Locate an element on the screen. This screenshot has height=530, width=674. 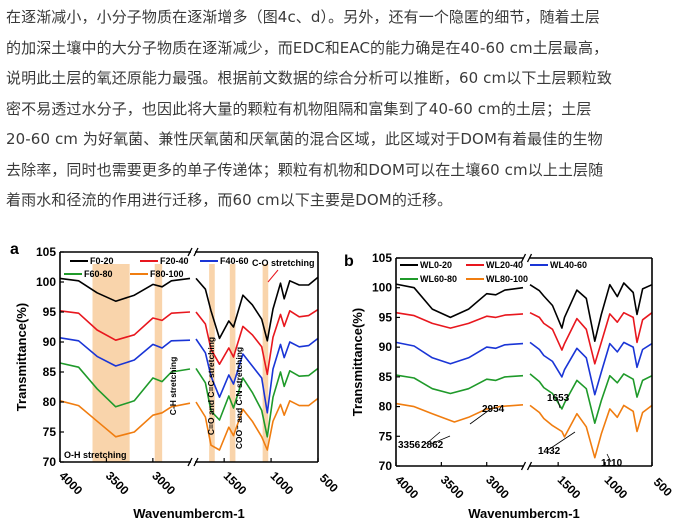
peak-label: 3356 is located at coordinates (409, 445).